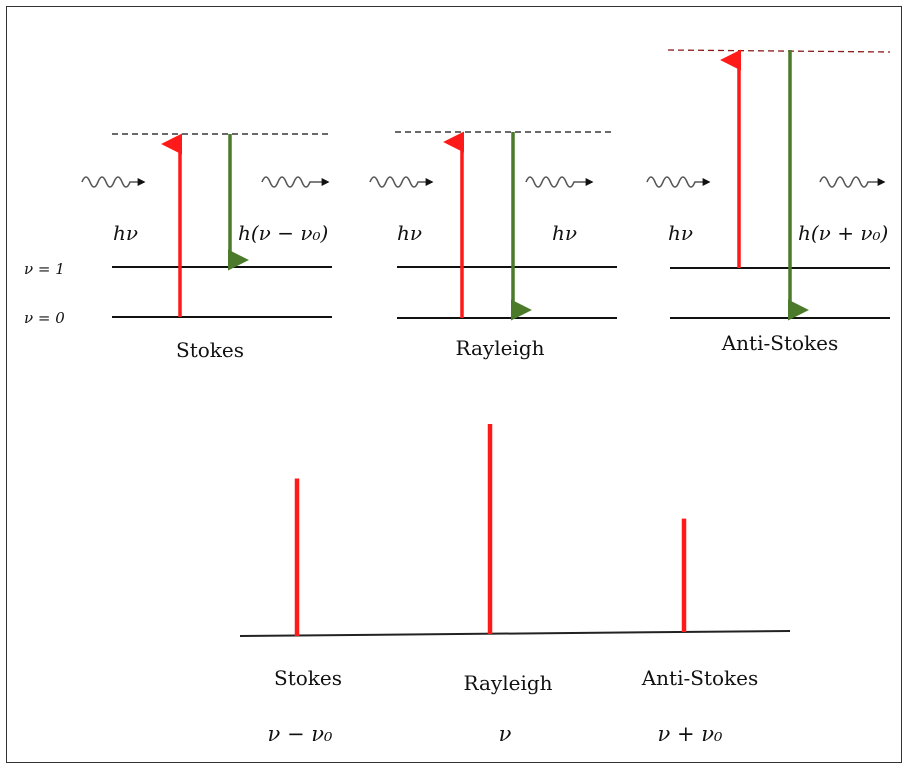  I want to click on spectrum-label-anti-stokes: Anti-Stokes, so click(700, 678).